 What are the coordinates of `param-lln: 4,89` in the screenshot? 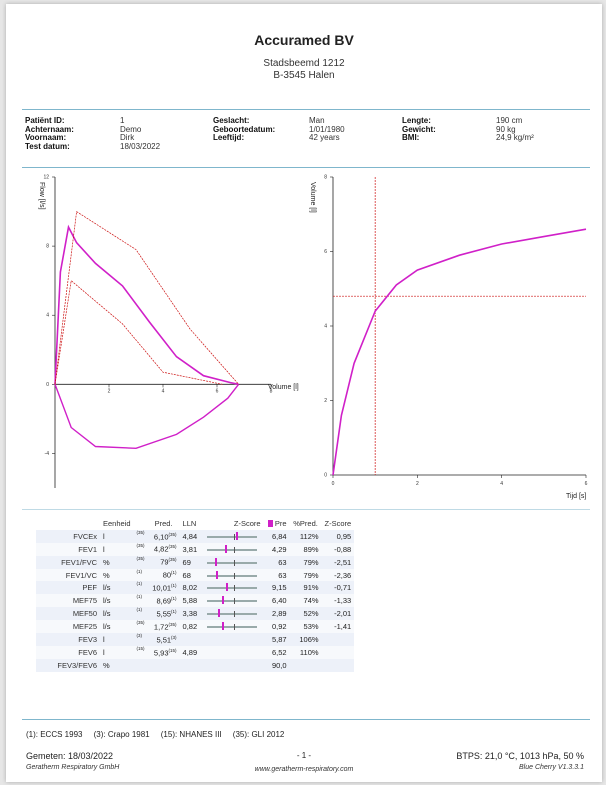 It's located at (191, 652).